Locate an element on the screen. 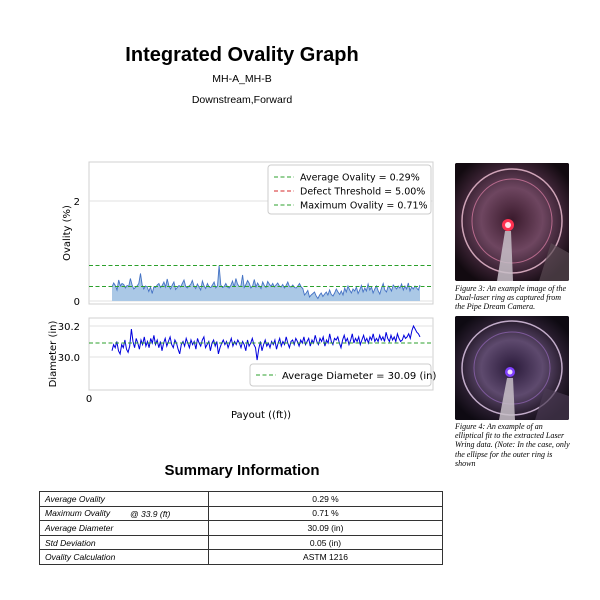 Image resolution: width=600 pixels, height=600 pixels. ovality-area-fill is located at coordinates (266, 283).